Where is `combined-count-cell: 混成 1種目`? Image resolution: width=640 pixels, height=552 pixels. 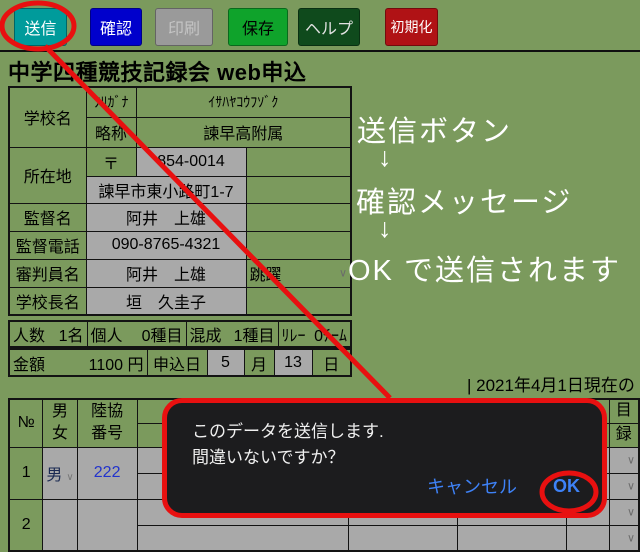 combined-count-cell: 混成 1種目 is located at coordinates (232, 334).